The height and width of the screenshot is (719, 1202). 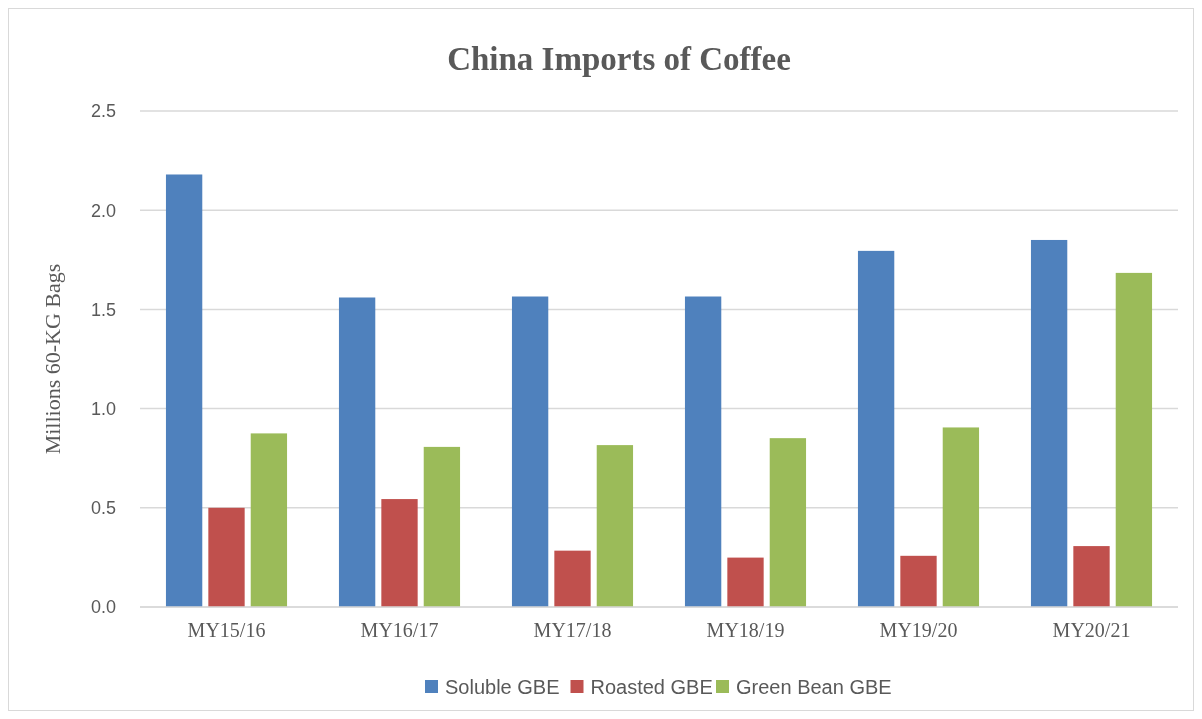 What do you see at coordinates (651, 687) in the screenshot?
I see `legend-label: Roasted GBE` at bounding box center [651, 687].